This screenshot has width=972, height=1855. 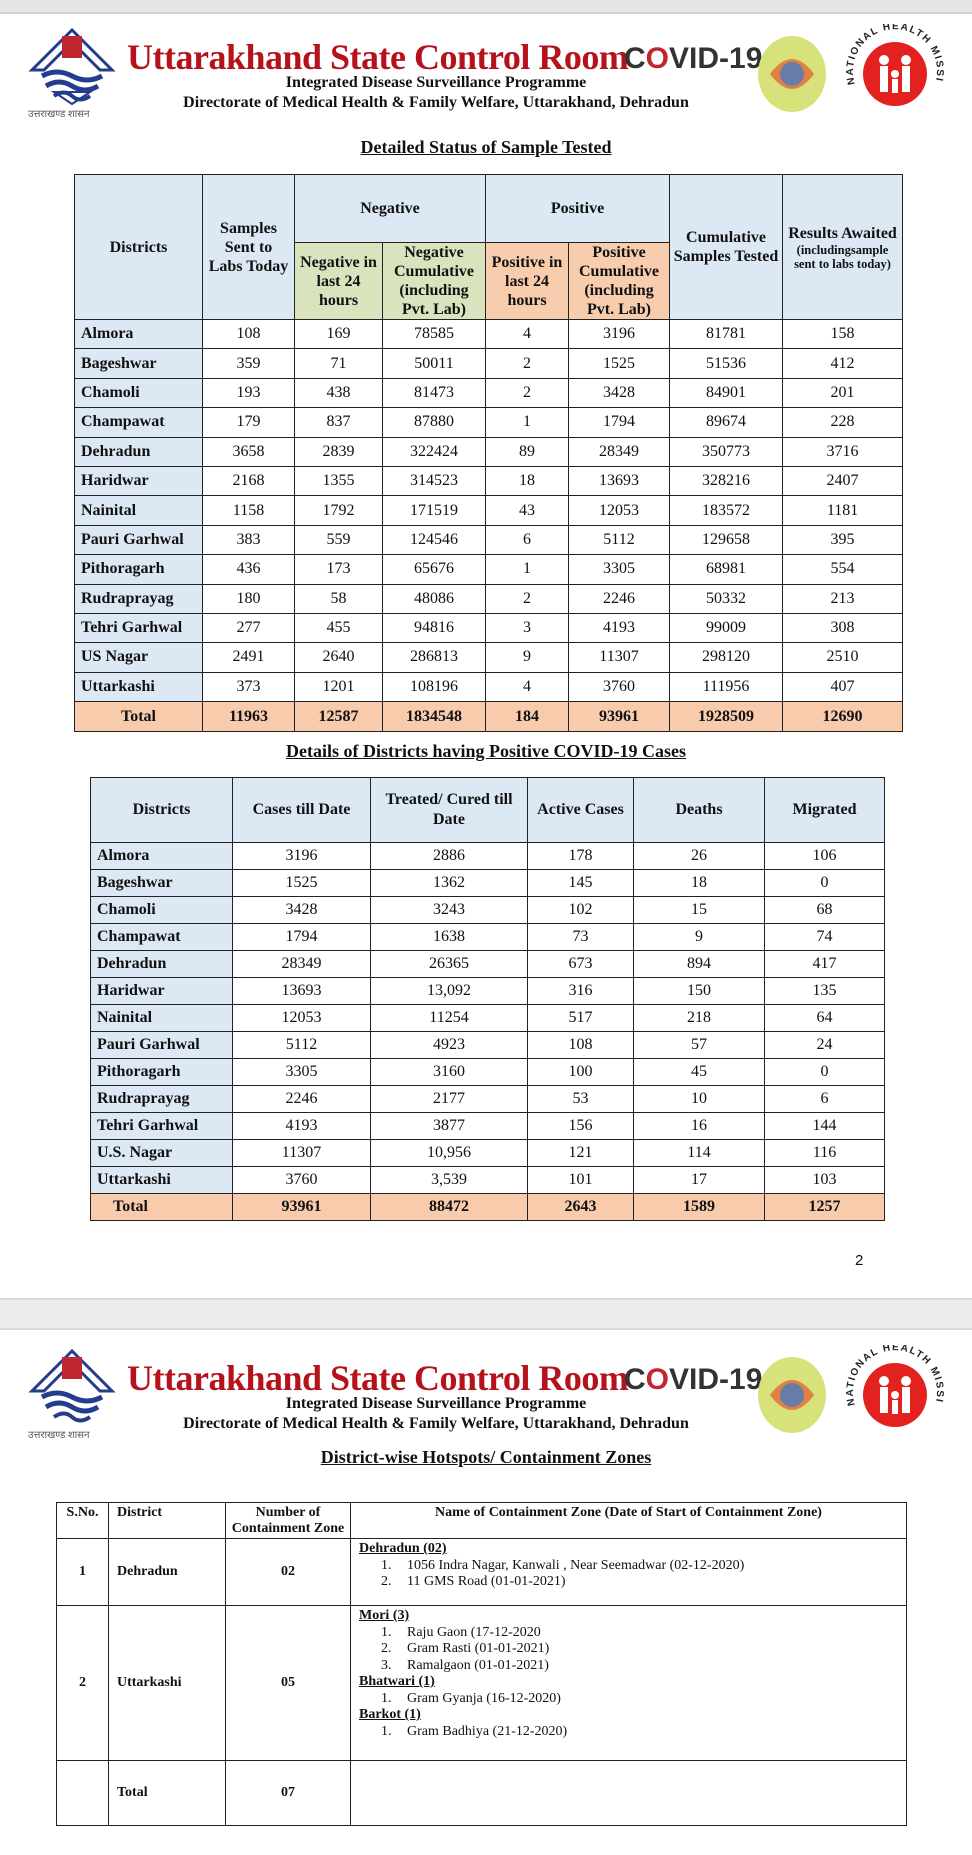 I want to click on sample-table-title: Detailed Status of Sample Tested, so click(x=486, y=147).